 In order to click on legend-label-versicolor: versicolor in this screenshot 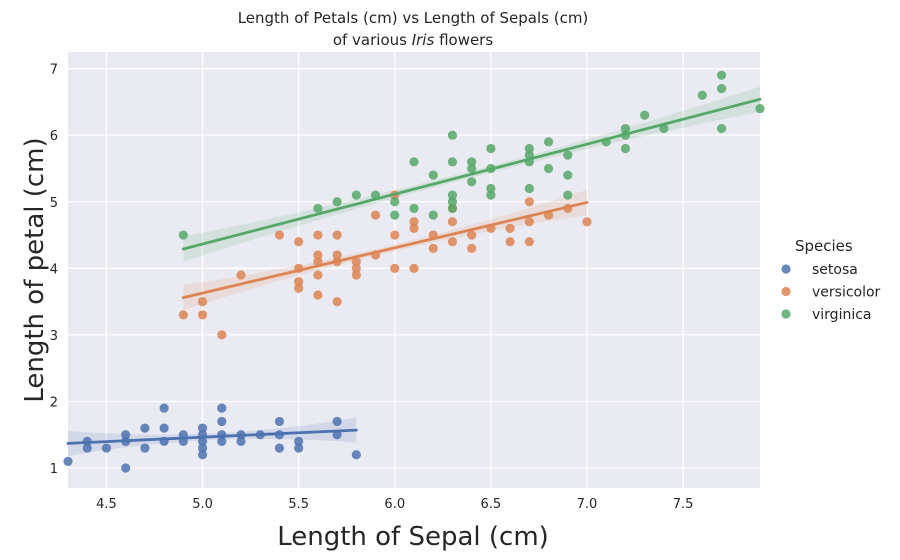, I will do `click(846, 293)`.